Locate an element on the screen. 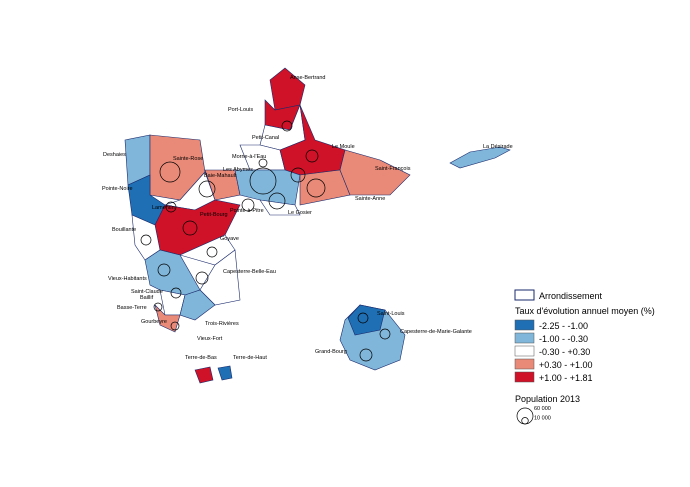 This screenshot has width=690, height=487. place-label: Capesterre-de-Marie-Galante is located at coordinates (436, 332).